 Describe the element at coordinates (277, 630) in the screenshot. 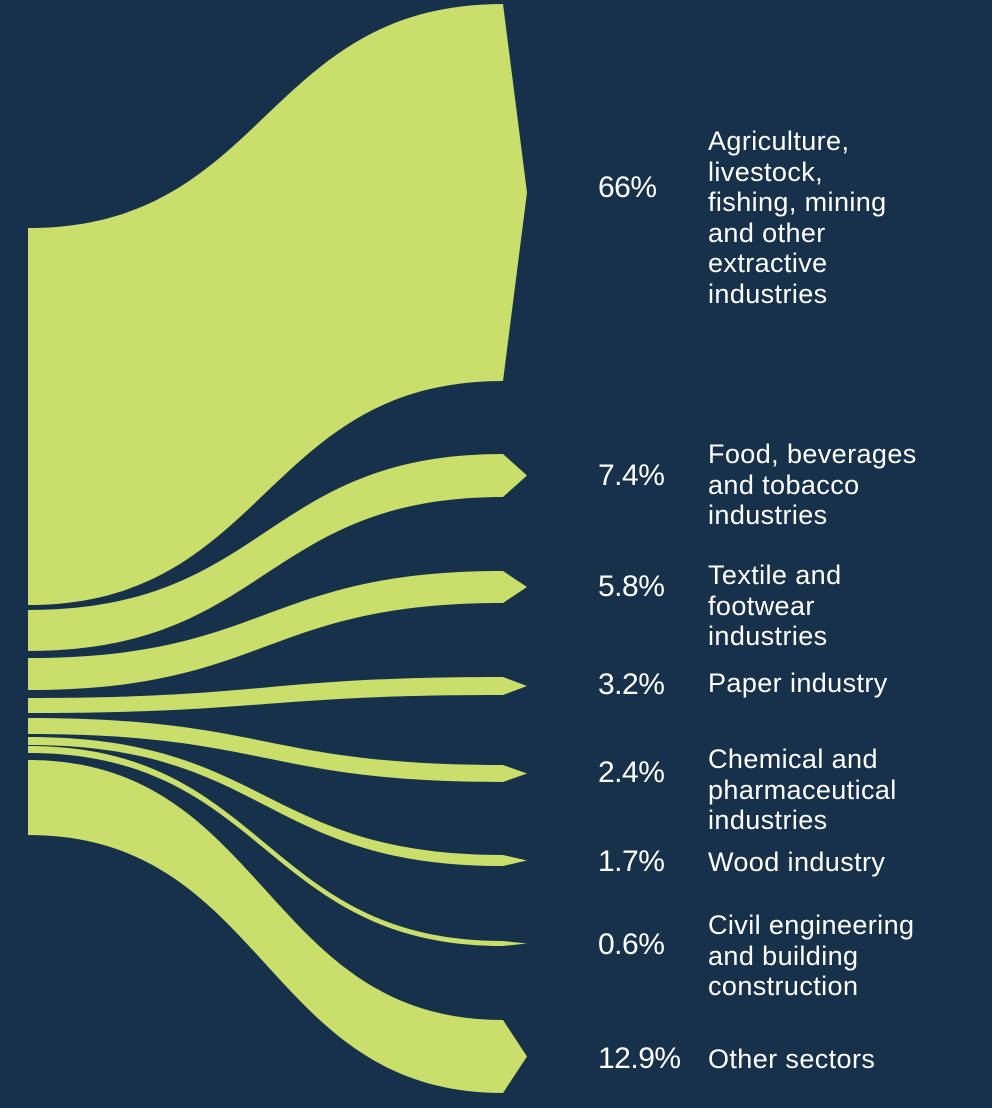

I see `flow-band-textile` at that location.